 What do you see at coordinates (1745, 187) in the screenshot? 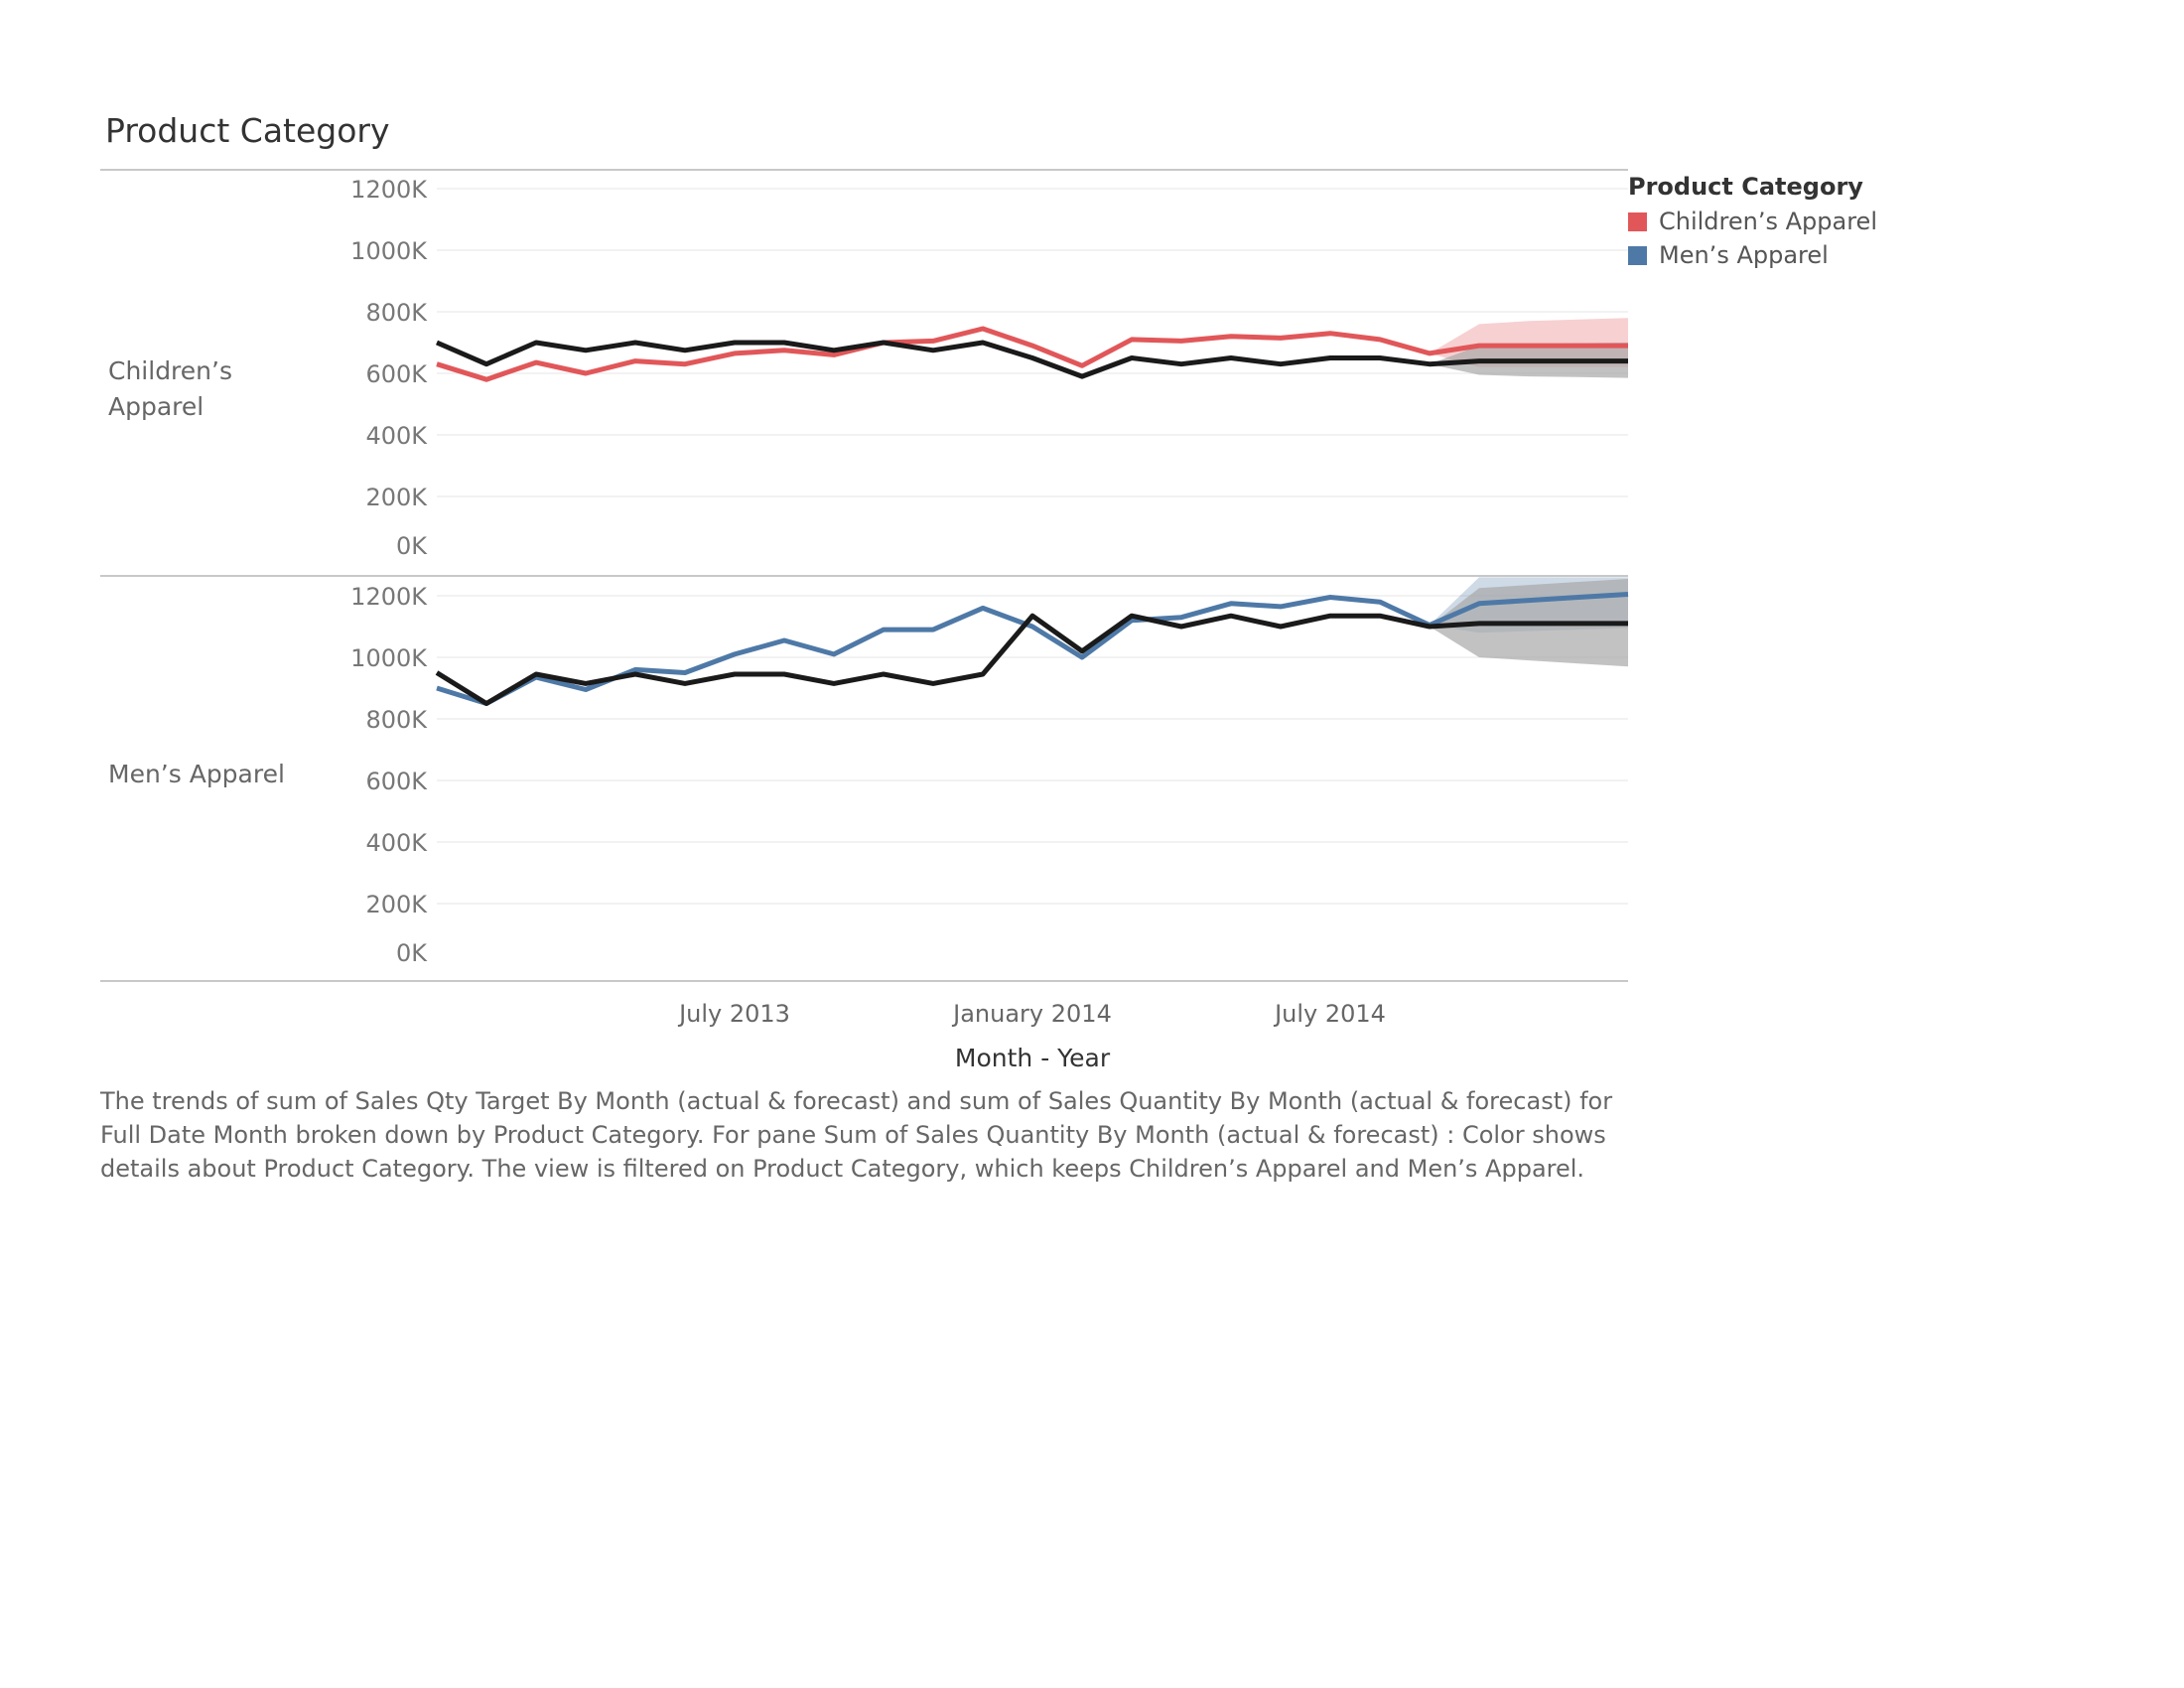
I see `legend-title: Product Category` at bounding box center [1745, 187].